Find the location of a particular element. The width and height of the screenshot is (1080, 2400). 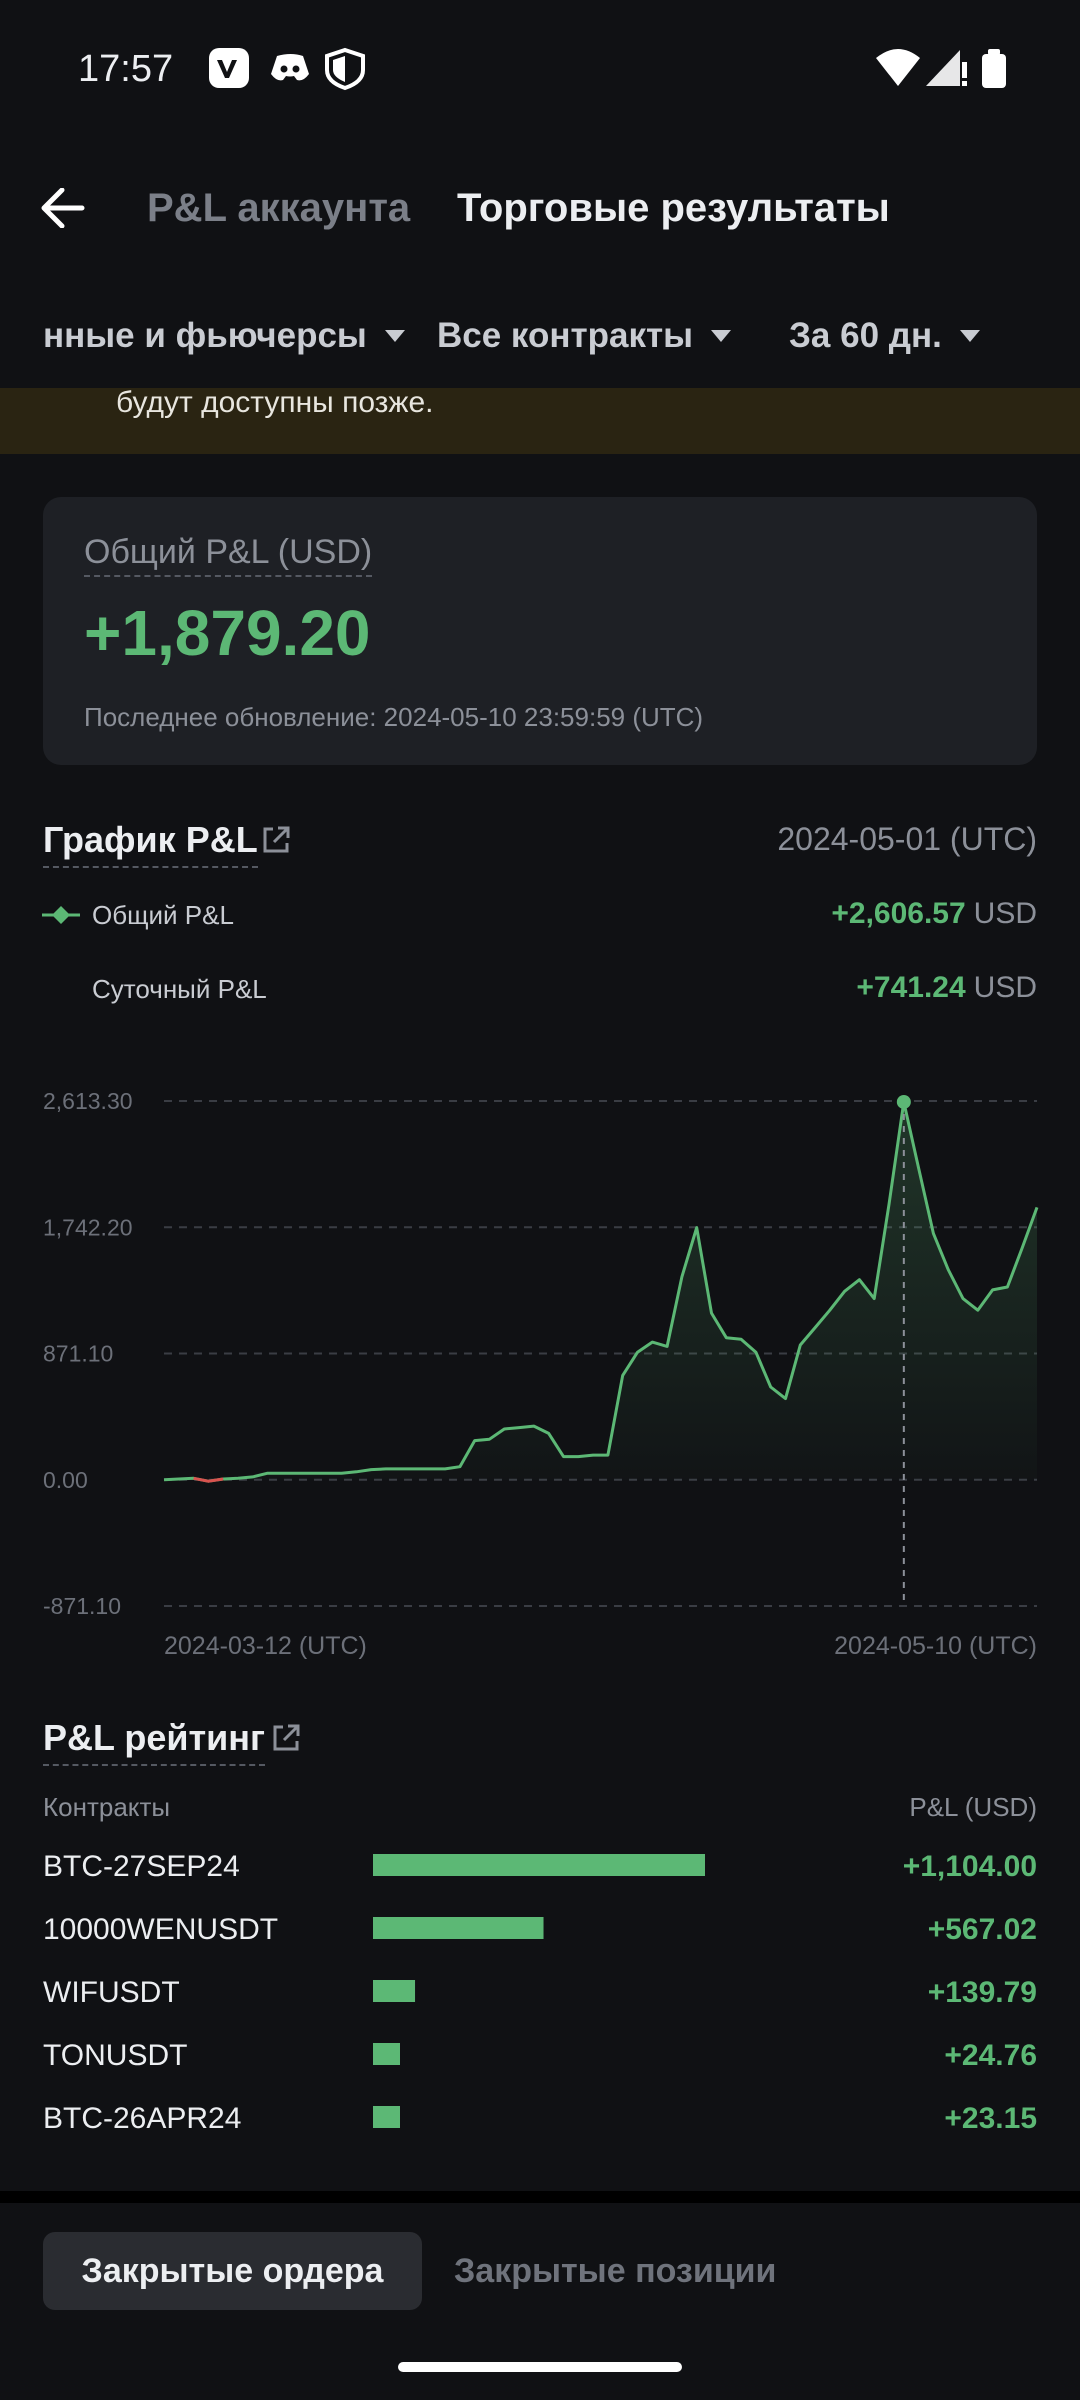

area is located at coordinates (600, 1292).